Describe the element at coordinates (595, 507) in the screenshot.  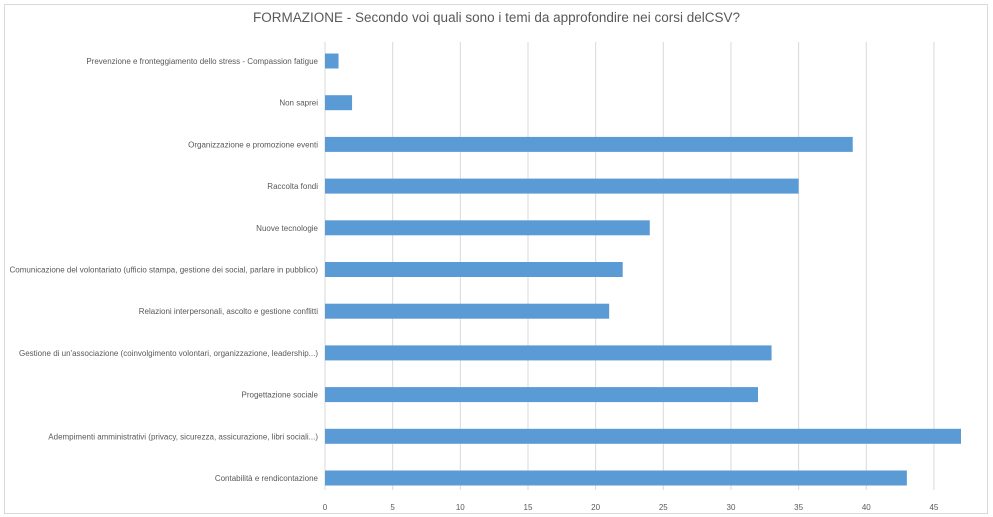
I see `x-tick-label: 20` at that location.